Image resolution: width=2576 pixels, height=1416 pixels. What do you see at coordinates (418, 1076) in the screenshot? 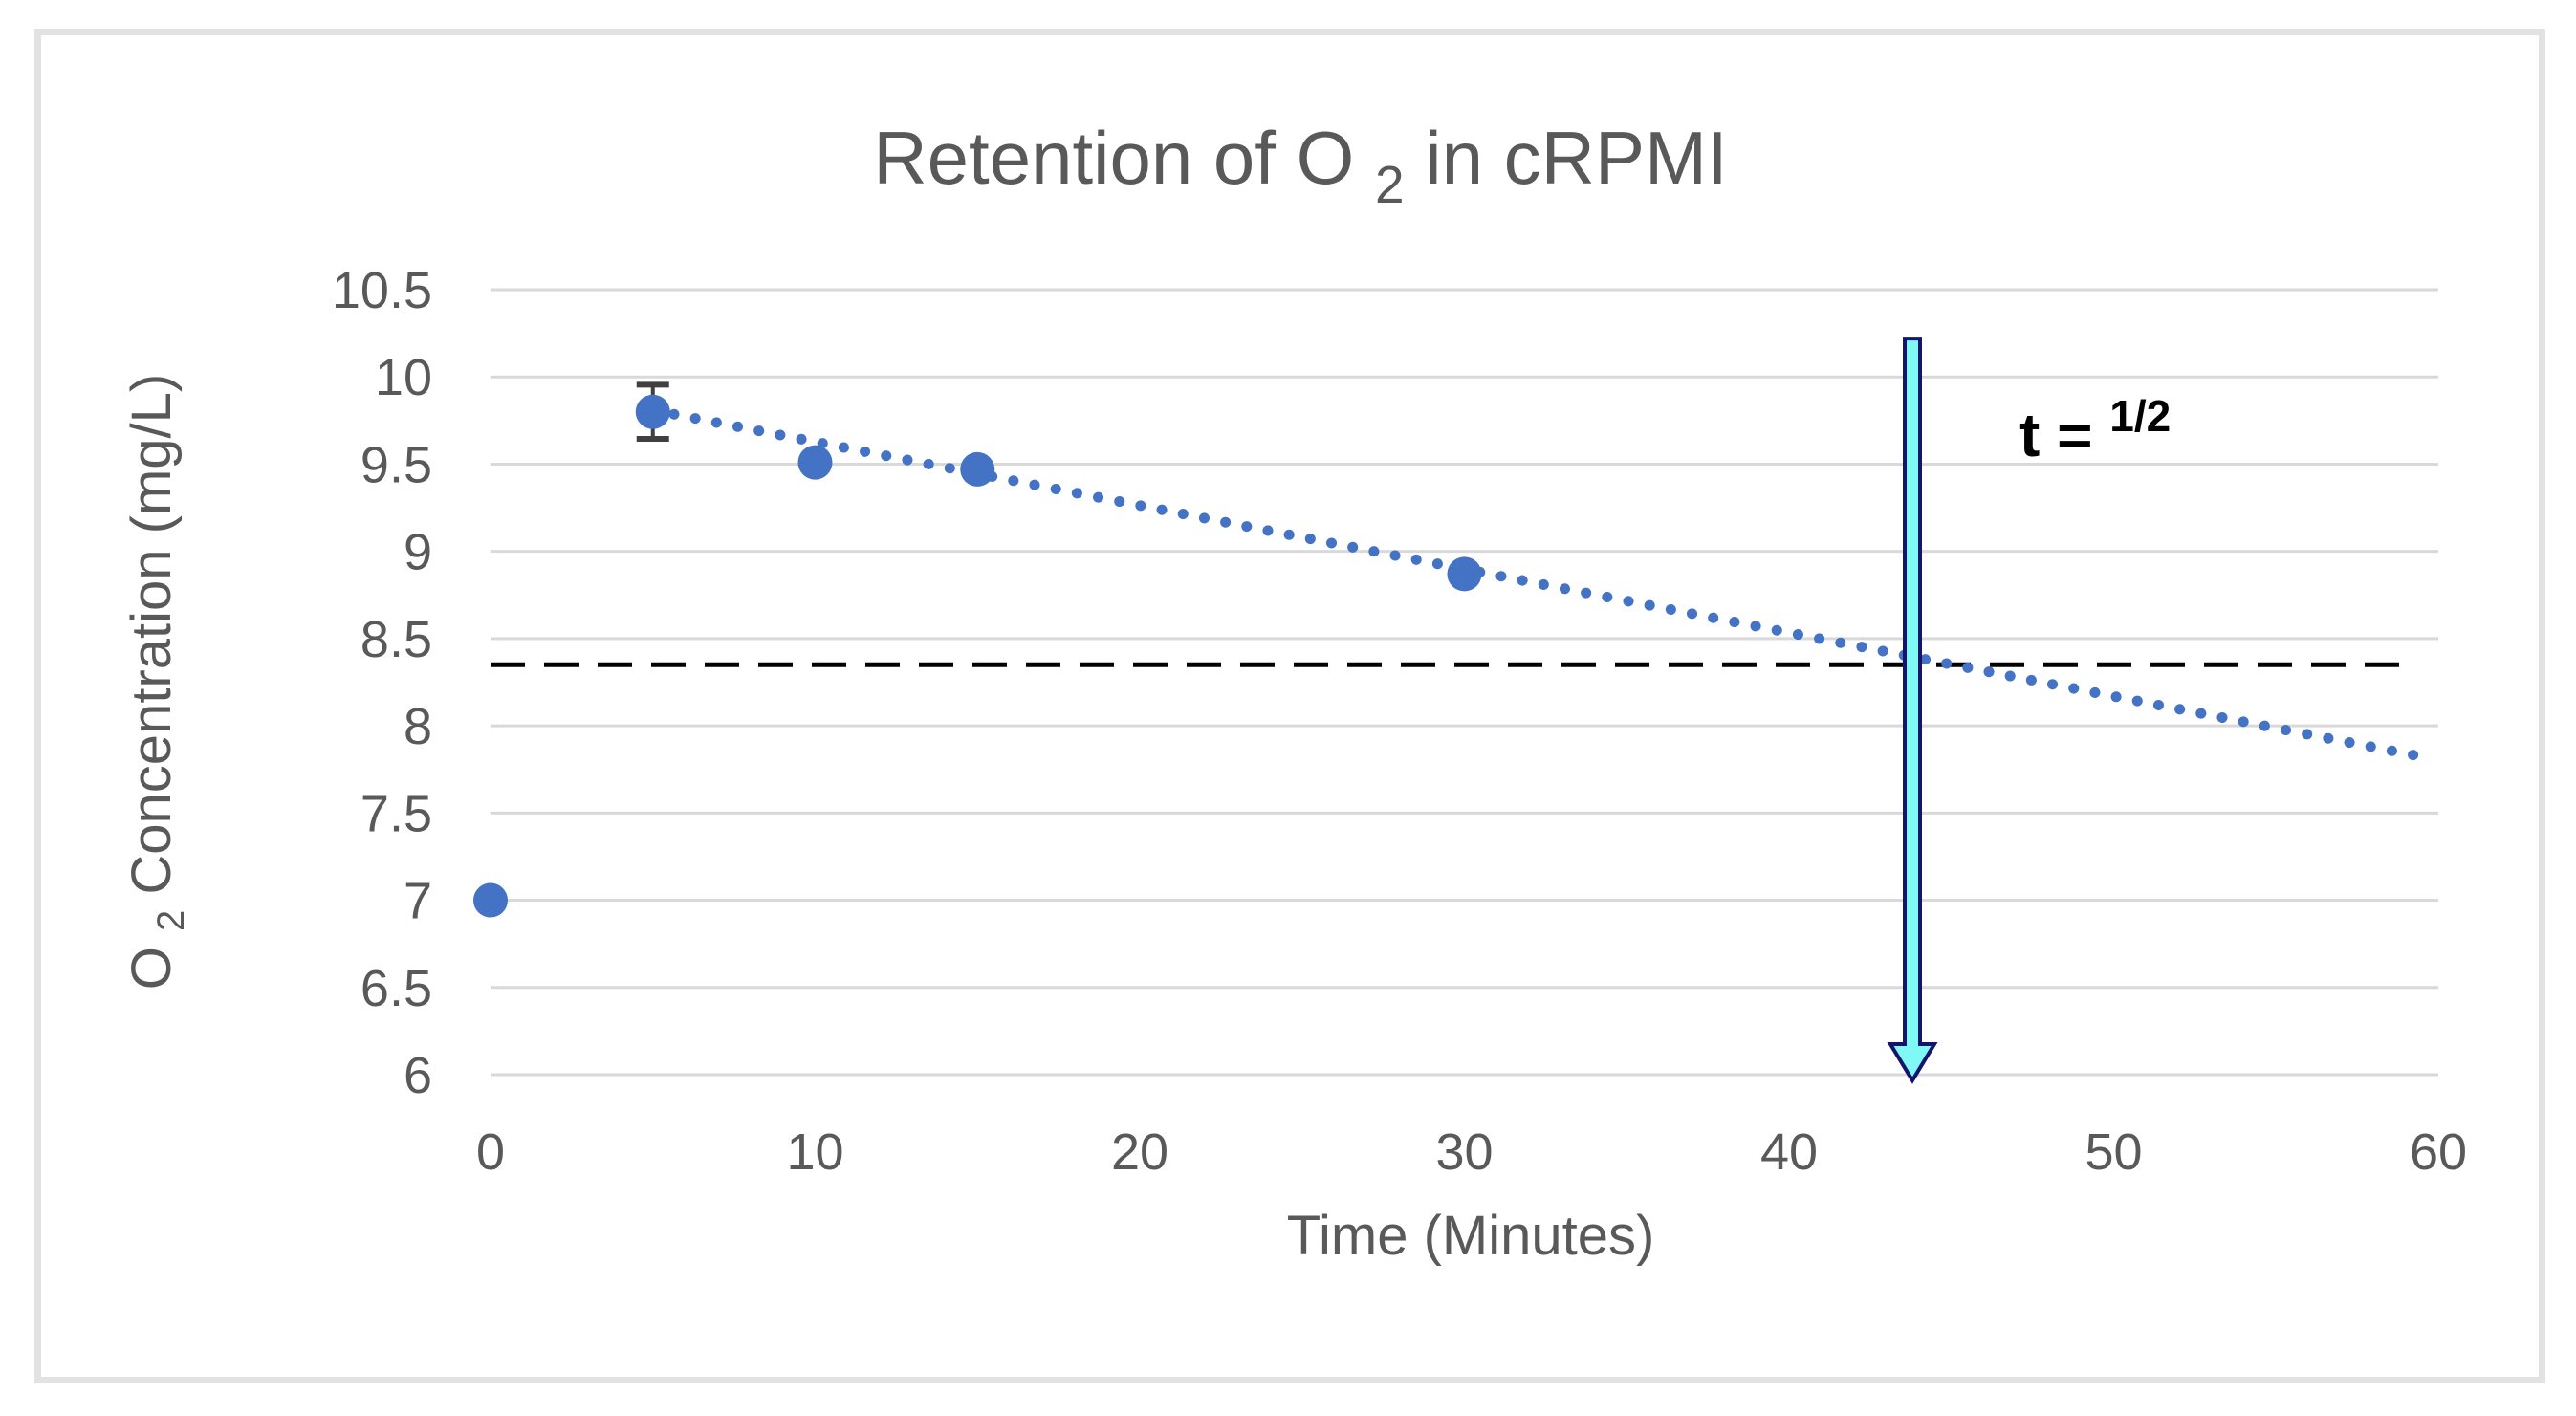
I see `y-tick-label: 6` at bounding box center [418, 1076].